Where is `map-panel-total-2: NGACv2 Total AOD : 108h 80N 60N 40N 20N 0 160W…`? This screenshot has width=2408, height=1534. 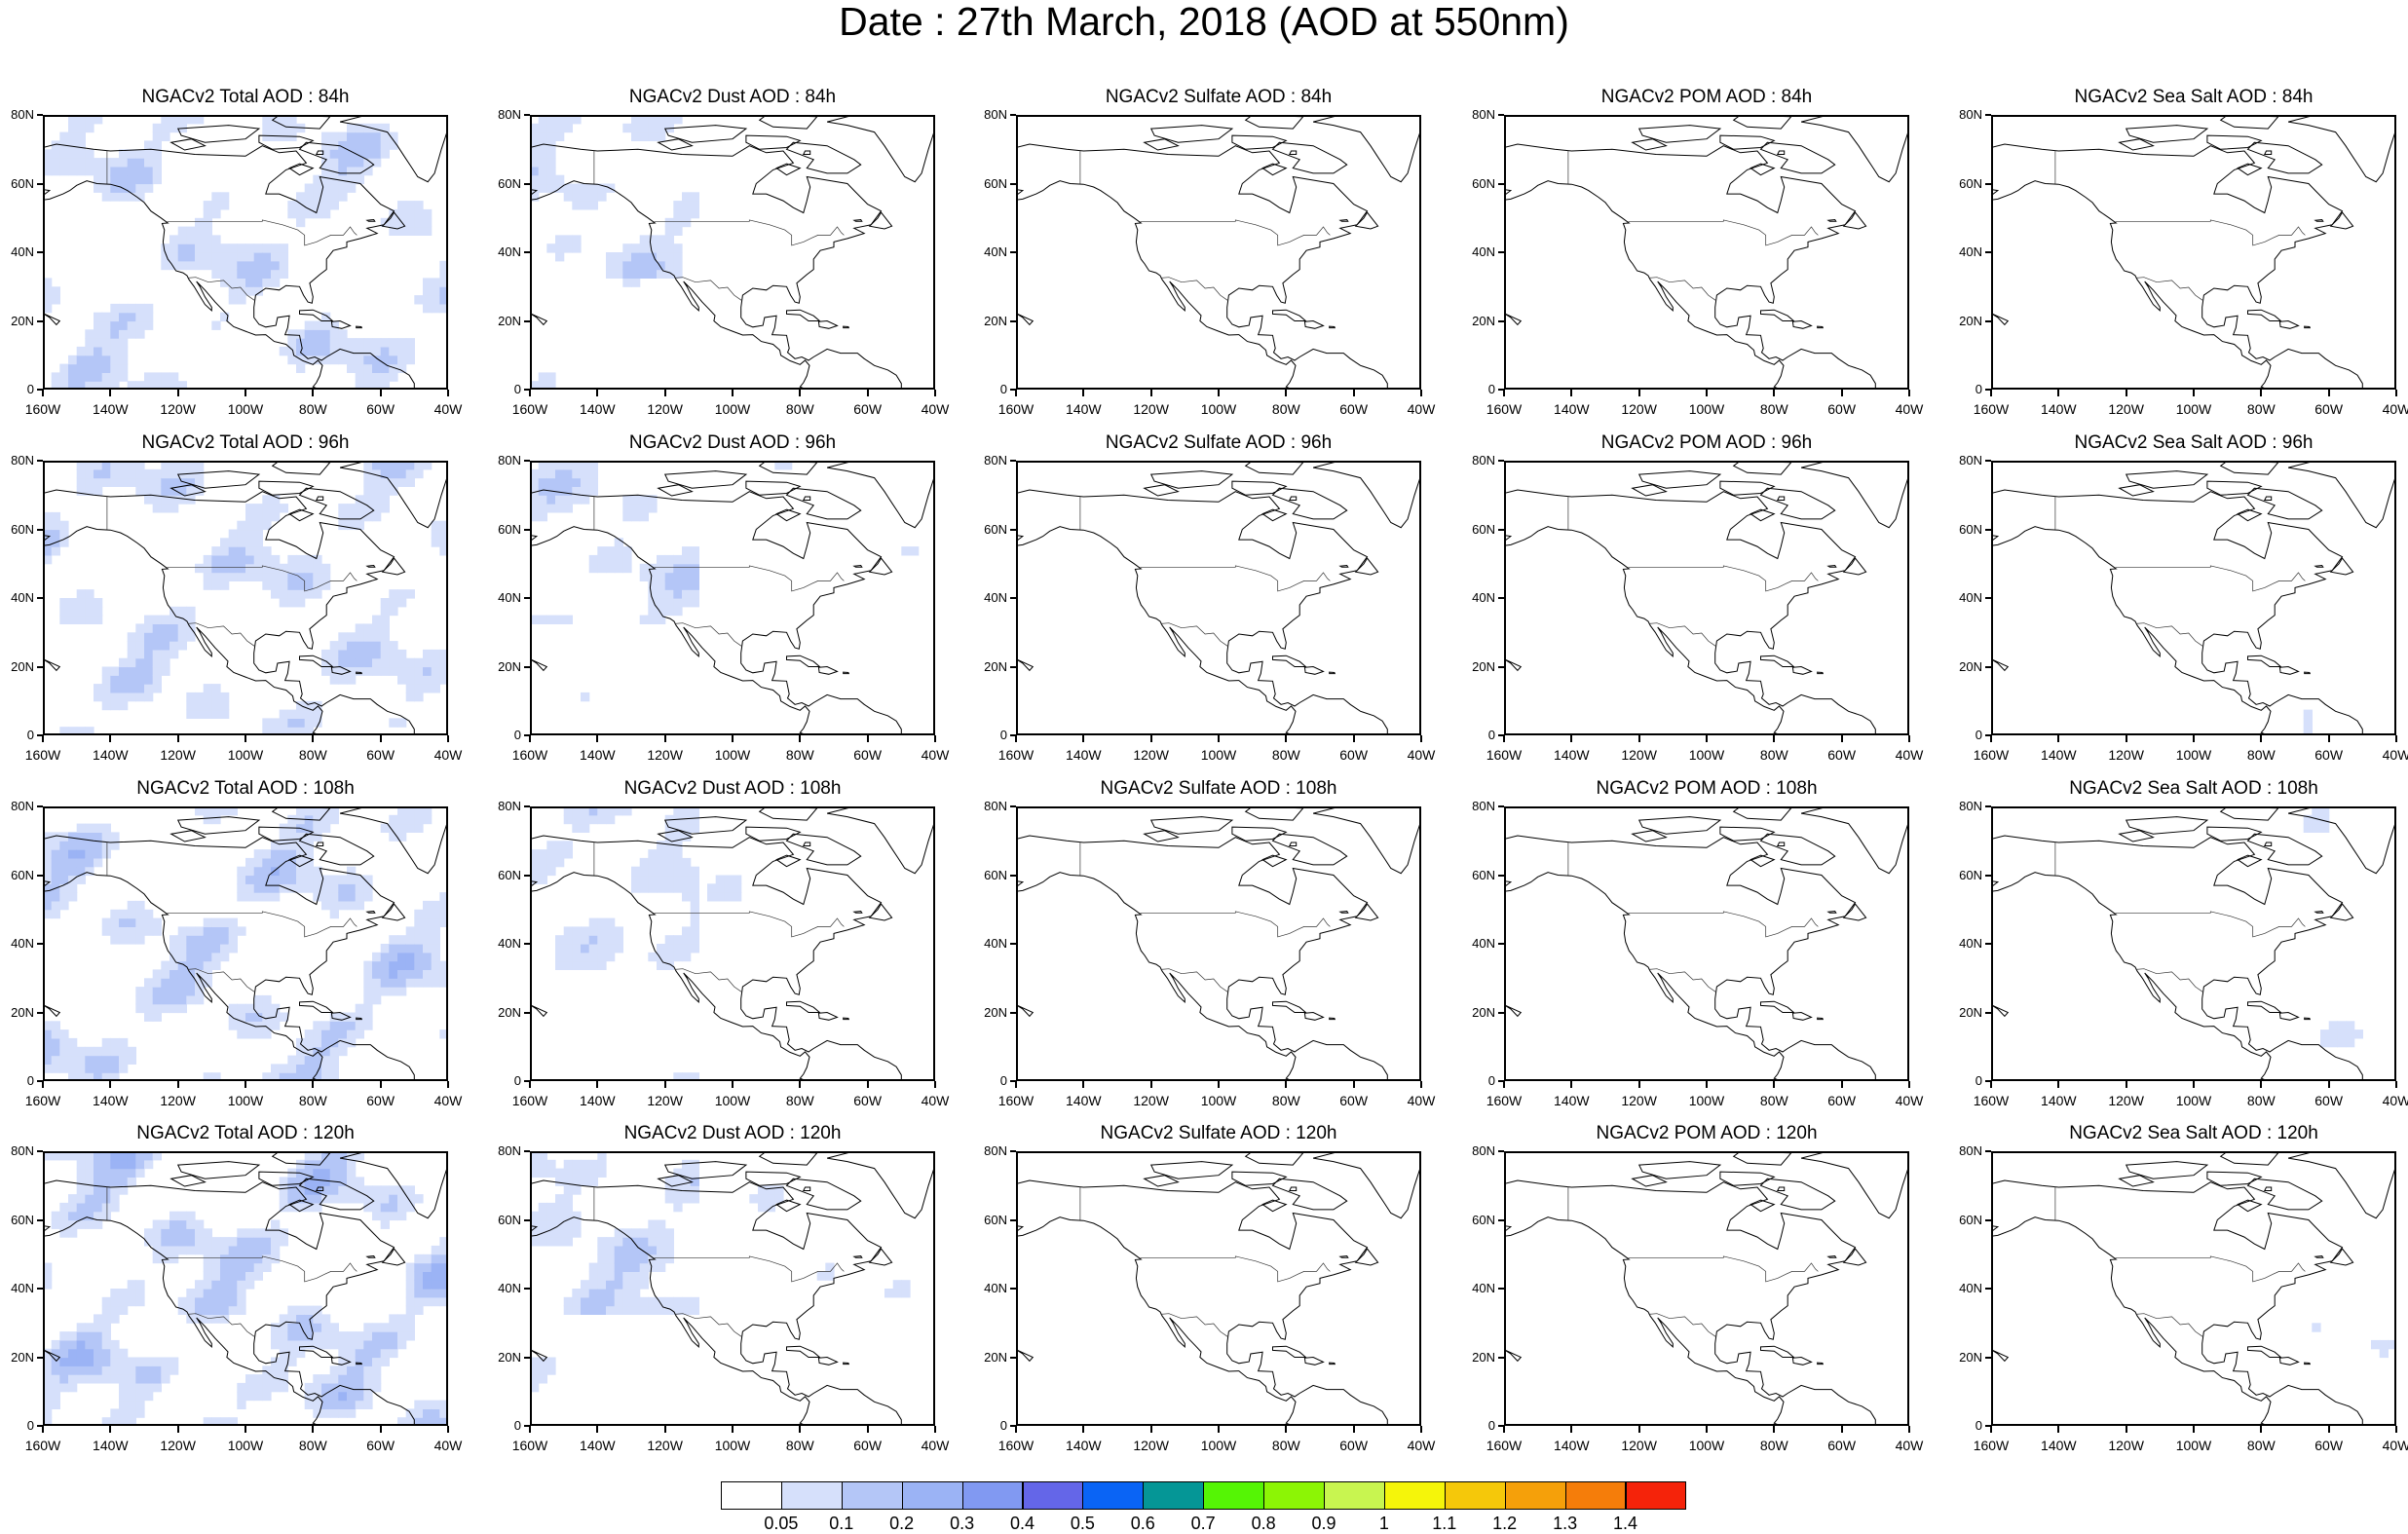 map-panel-total-2: NGACv2 Total AOD : 108h 80N 60N 40N 20N 0 160W… is located at coordinates (236, 943).